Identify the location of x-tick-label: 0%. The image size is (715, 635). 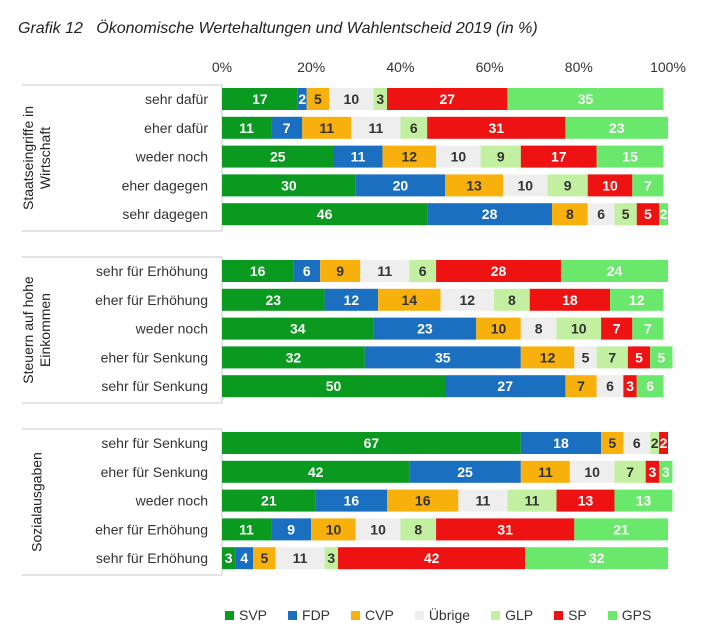
(222, 67).